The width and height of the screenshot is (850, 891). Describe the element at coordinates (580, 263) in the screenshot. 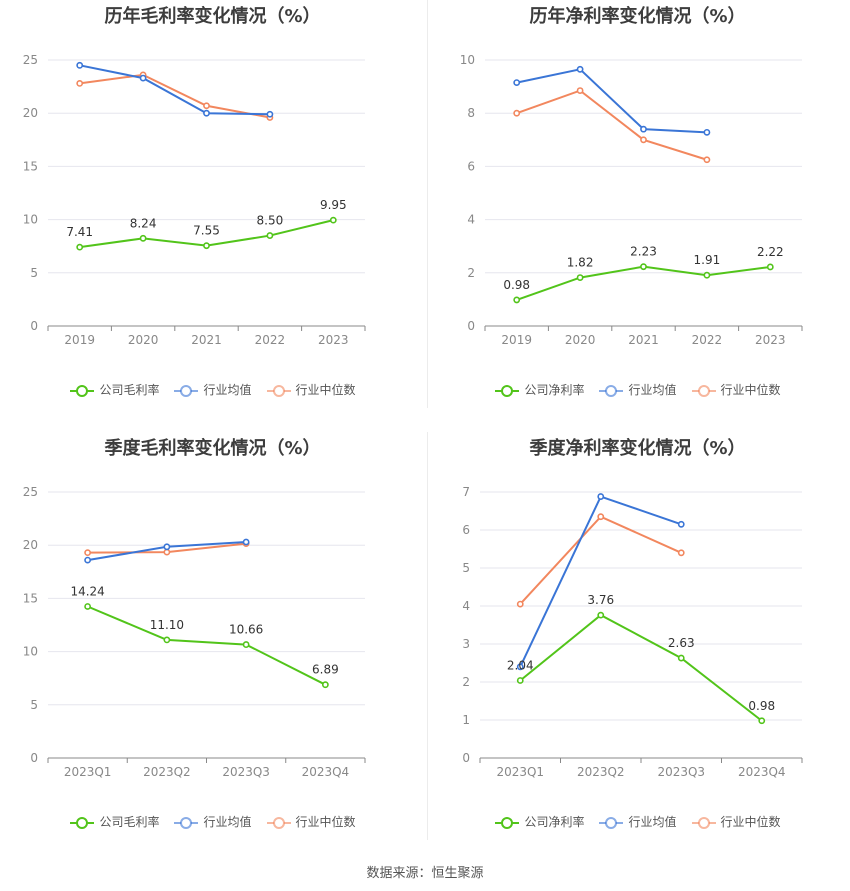

I see `data-label: 1.82` at that location.